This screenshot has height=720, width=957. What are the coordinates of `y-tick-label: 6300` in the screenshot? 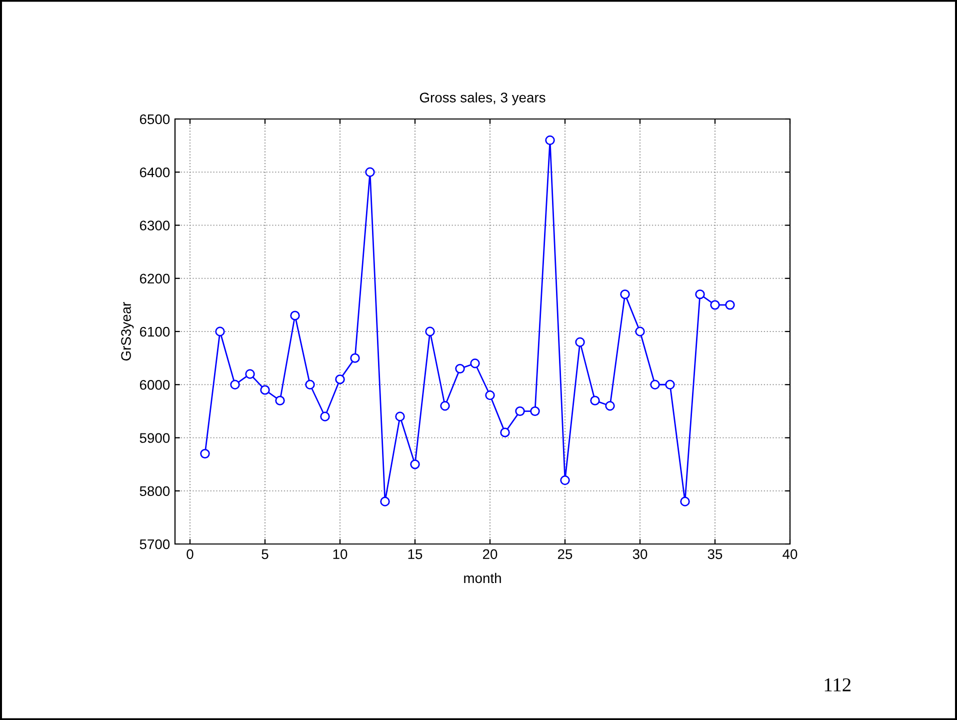 It's located at (155, 225).